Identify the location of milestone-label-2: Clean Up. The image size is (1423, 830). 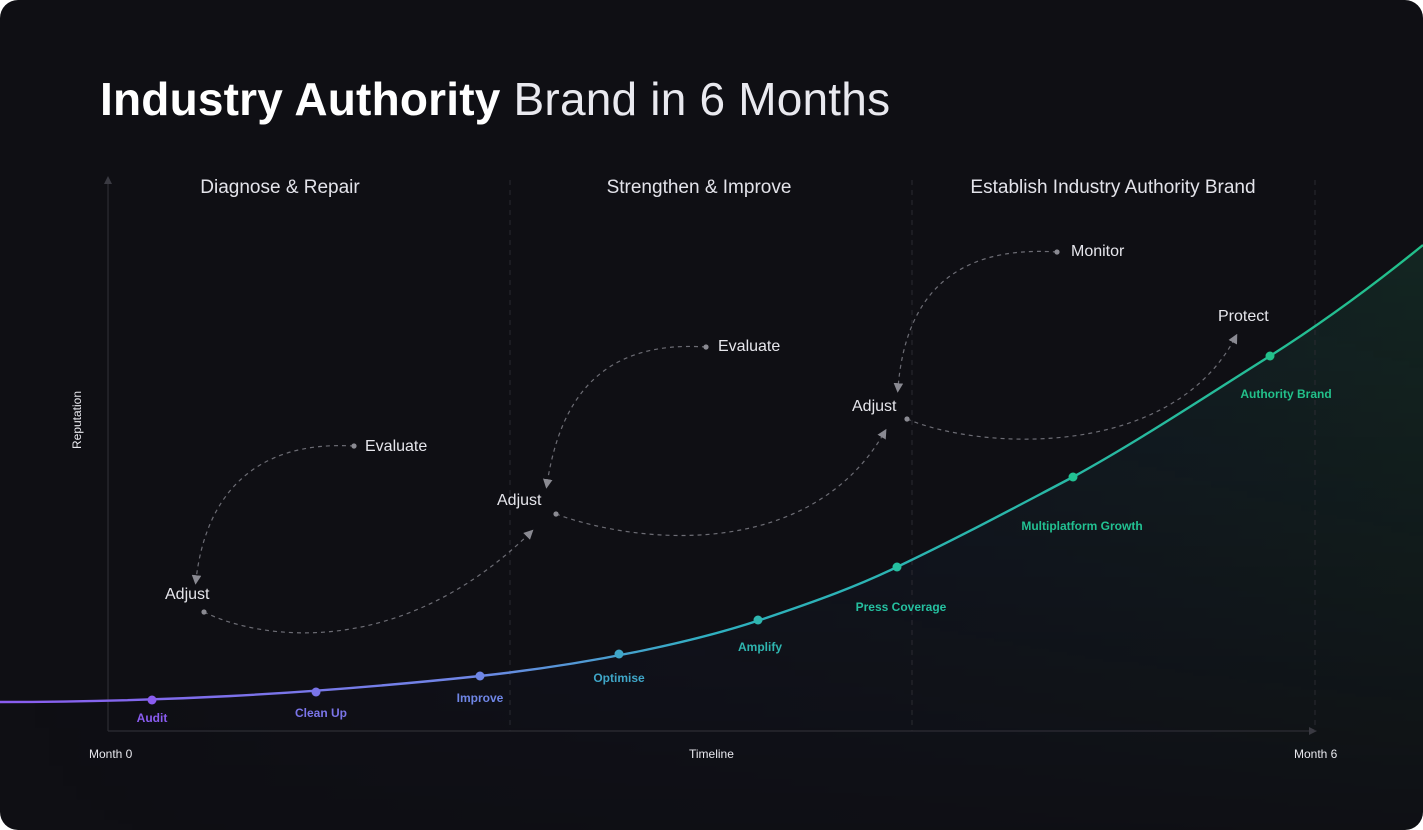
(321, 713).